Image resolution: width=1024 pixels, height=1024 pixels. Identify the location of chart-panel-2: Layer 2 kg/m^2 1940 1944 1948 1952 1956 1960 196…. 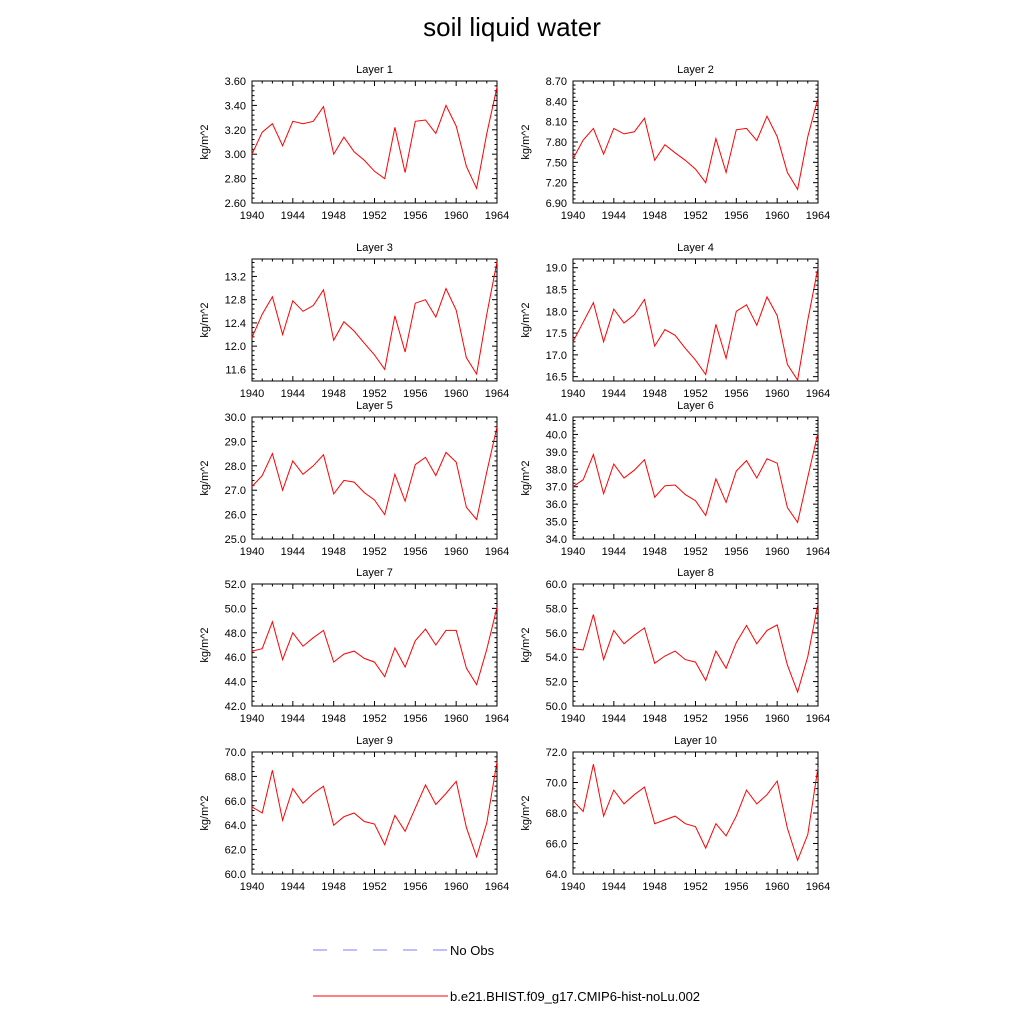
(675, 143).